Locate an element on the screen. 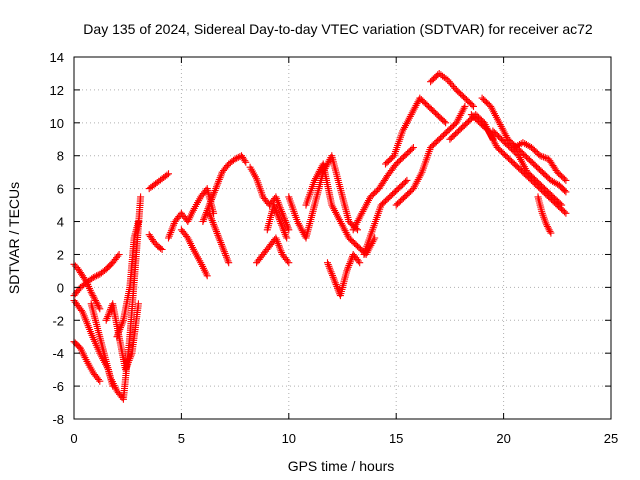  y-tick-label: 6 is located at coordinates (60, 189).